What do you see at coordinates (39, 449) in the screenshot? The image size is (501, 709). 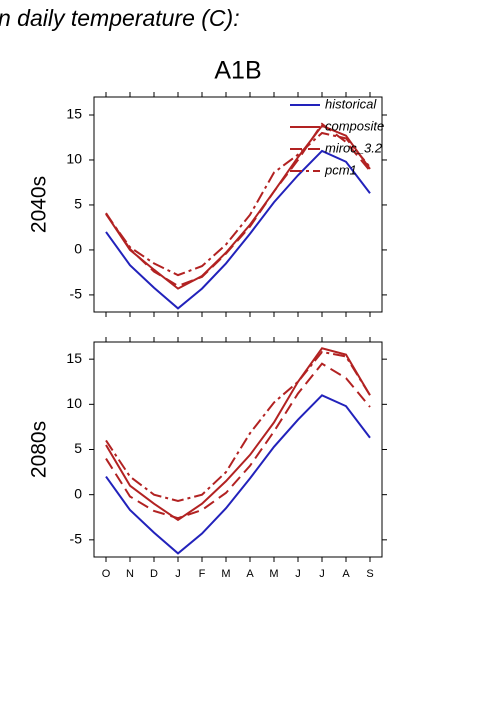 I see `y-axis-label: 2080s` at bounding box center [39, 449].